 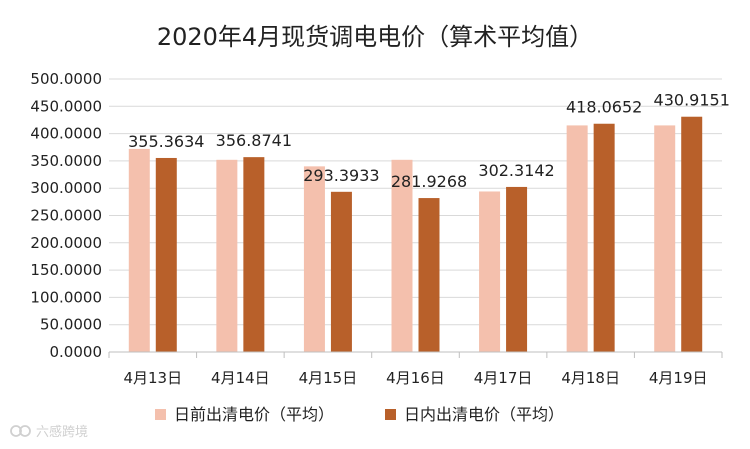 What do you see at coordinates (166, 141) in the screenshot?
I see `data-label: 355.3634` at bounding box center [166, 141].